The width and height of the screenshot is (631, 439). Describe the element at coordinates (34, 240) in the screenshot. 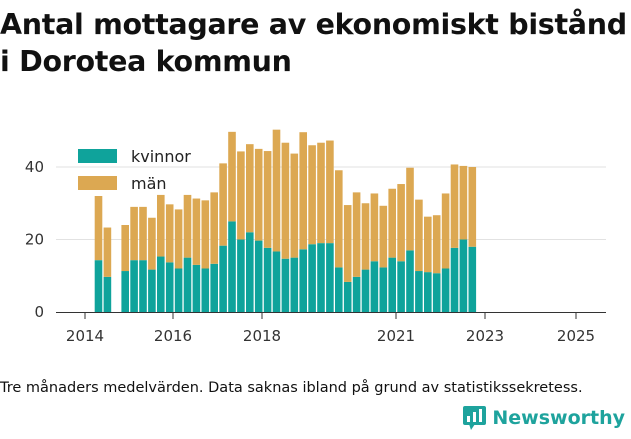

I see `y-tick-label: 20` at that location.